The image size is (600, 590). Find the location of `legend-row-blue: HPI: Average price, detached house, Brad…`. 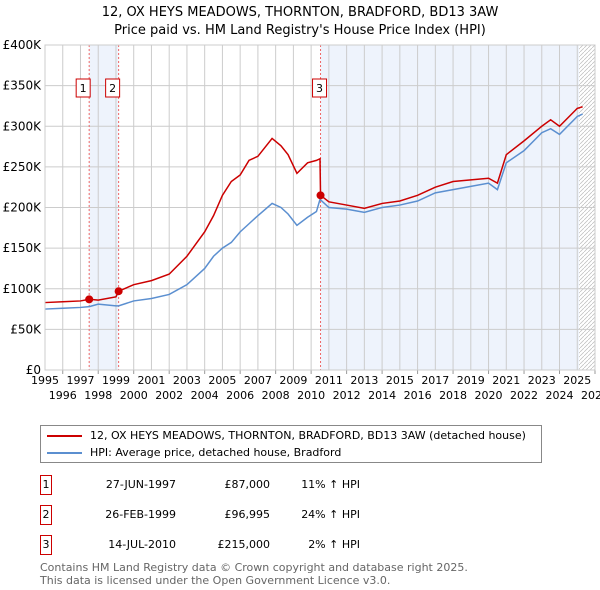

legend-row-blue: HPI: Average price, detached house, Brad… is located at coordinates (194, 452).